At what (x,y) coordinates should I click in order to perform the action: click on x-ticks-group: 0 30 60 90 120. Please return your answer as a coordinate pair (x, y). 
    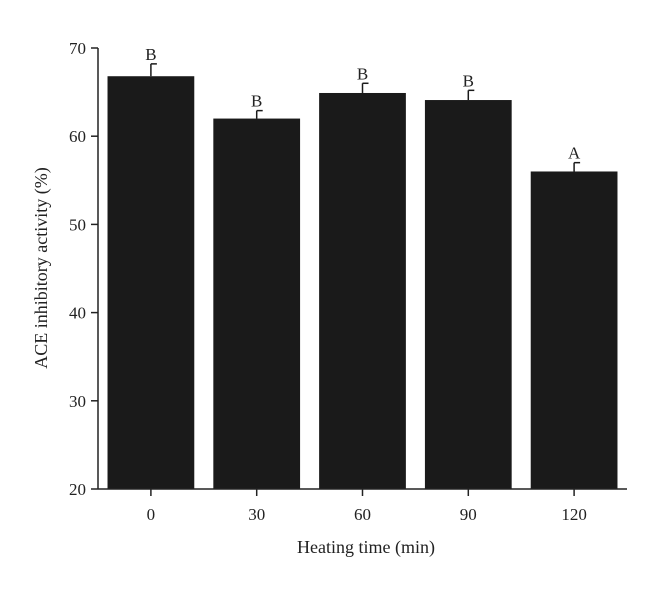
    Looking at the image, I should click on (367, 506).